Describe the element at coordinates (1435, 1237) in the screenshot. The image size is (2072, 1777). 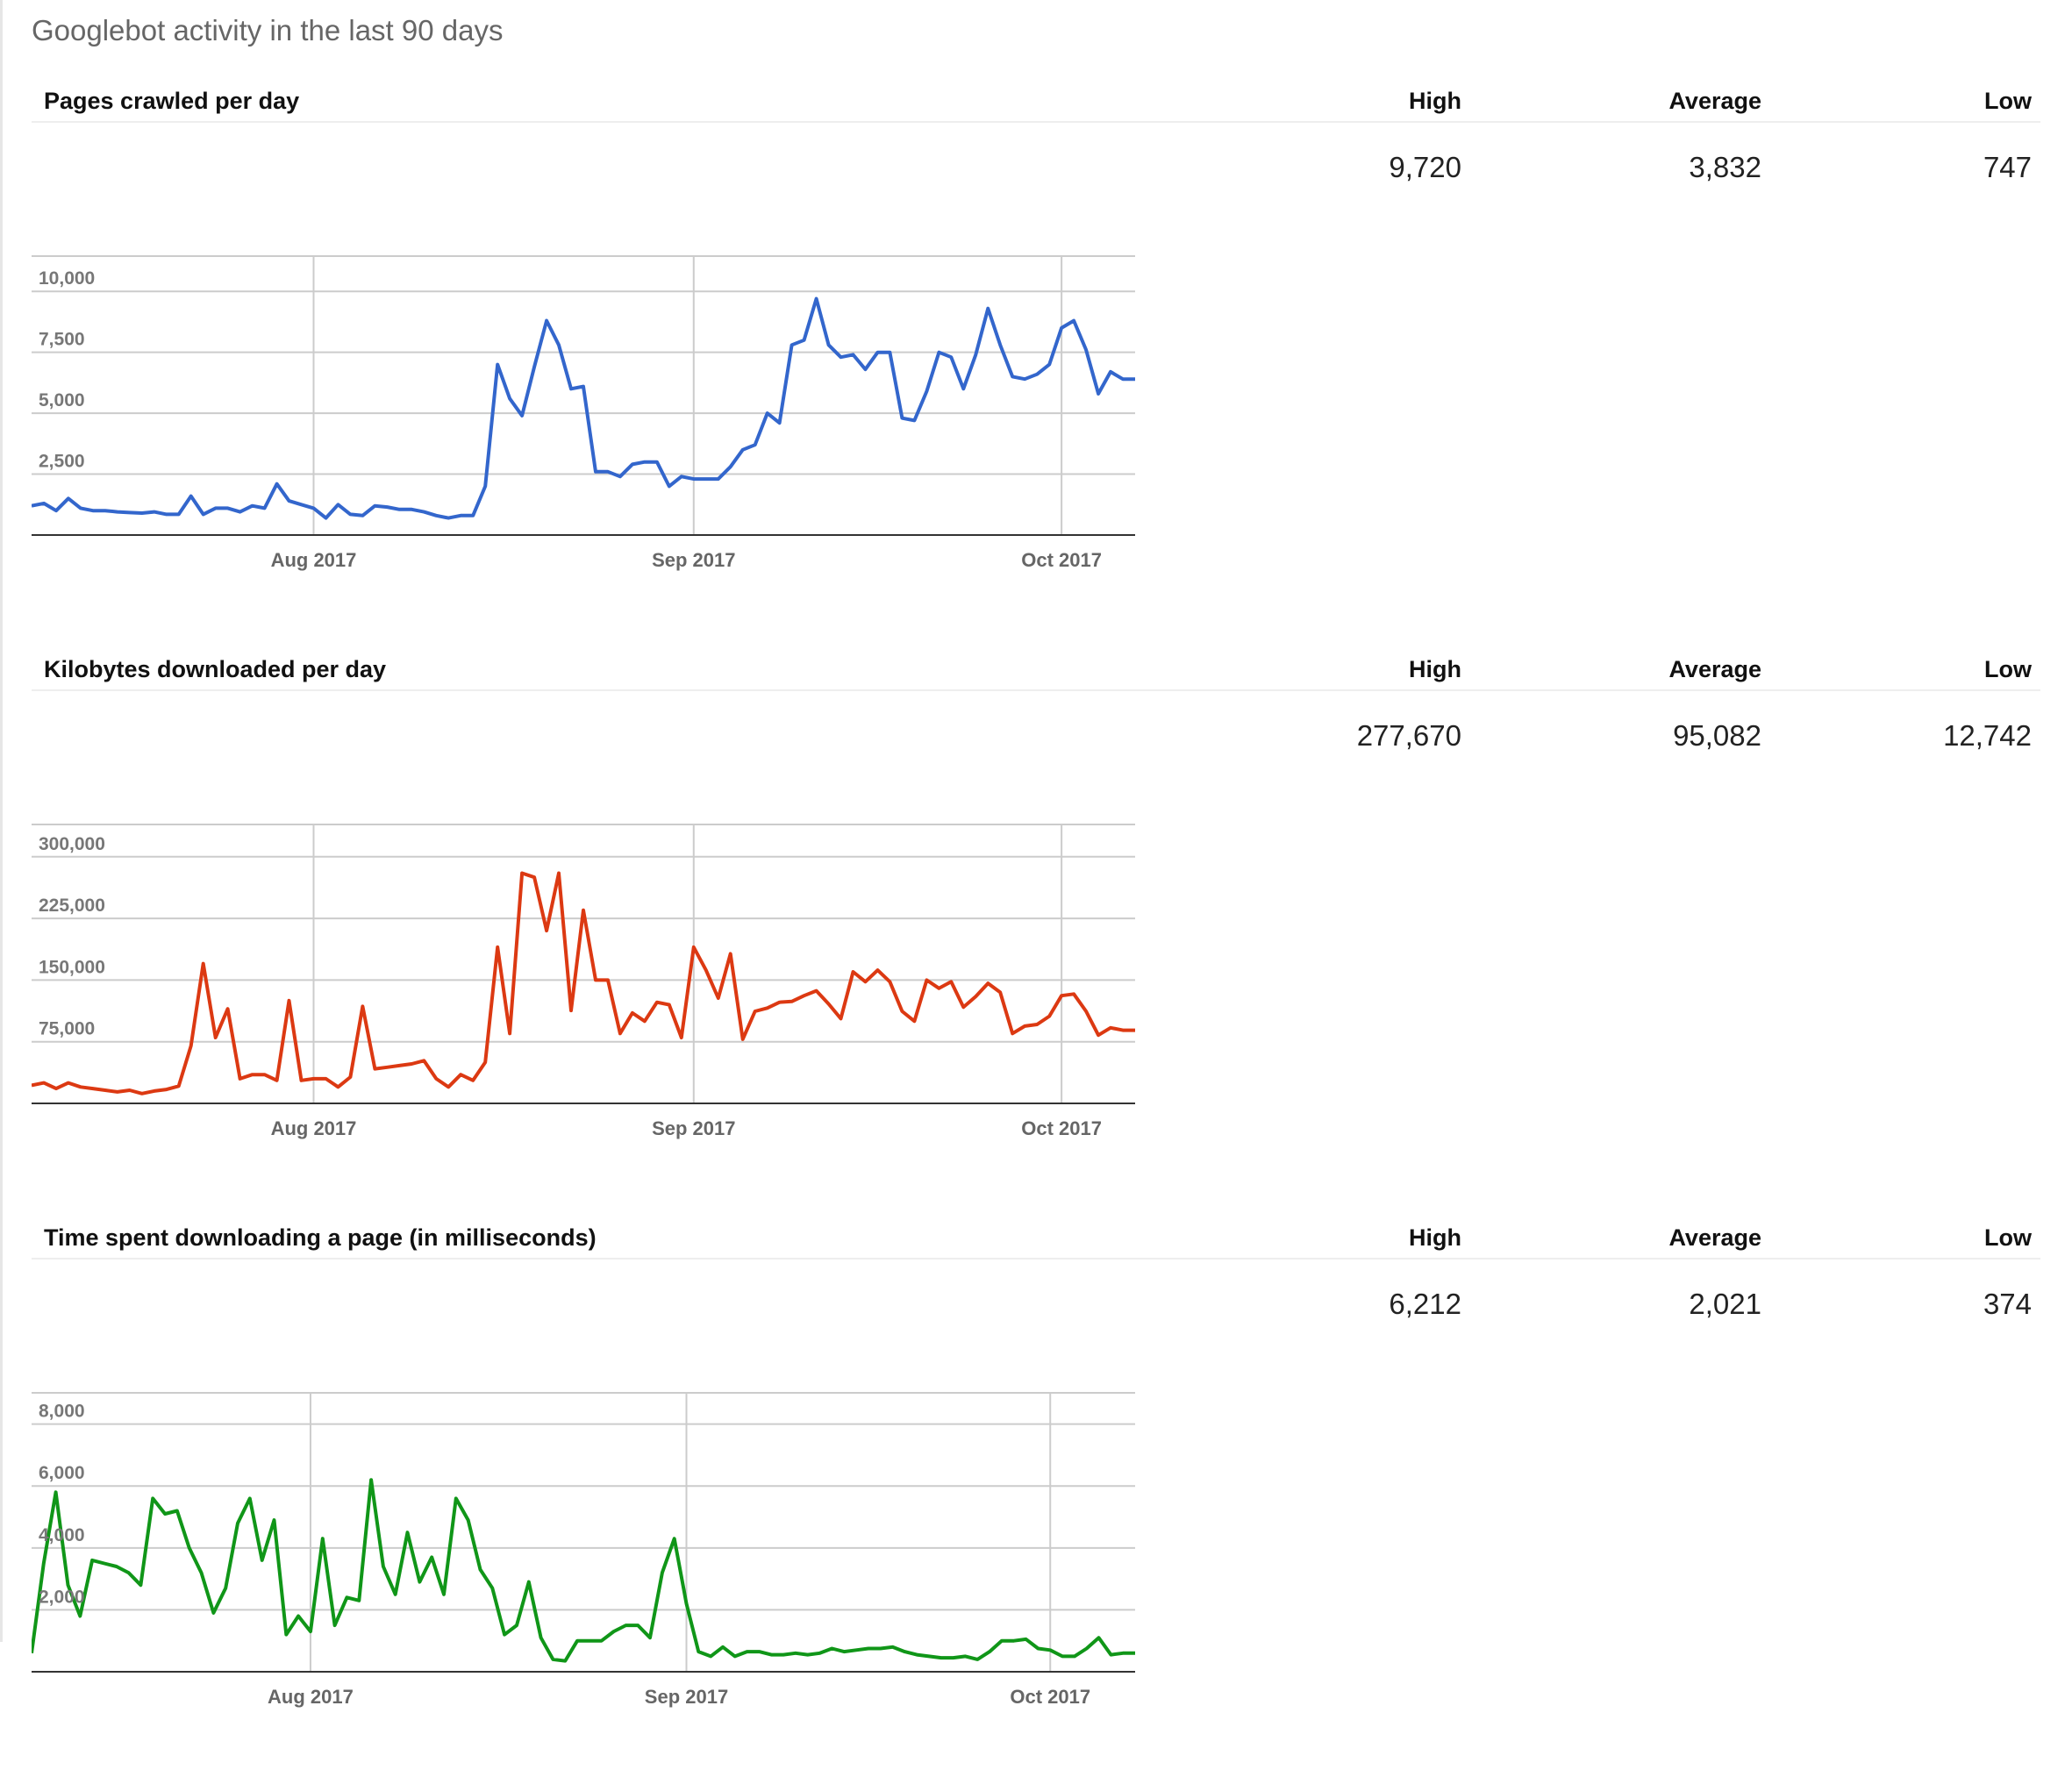
I see `high-header: High` at that location.